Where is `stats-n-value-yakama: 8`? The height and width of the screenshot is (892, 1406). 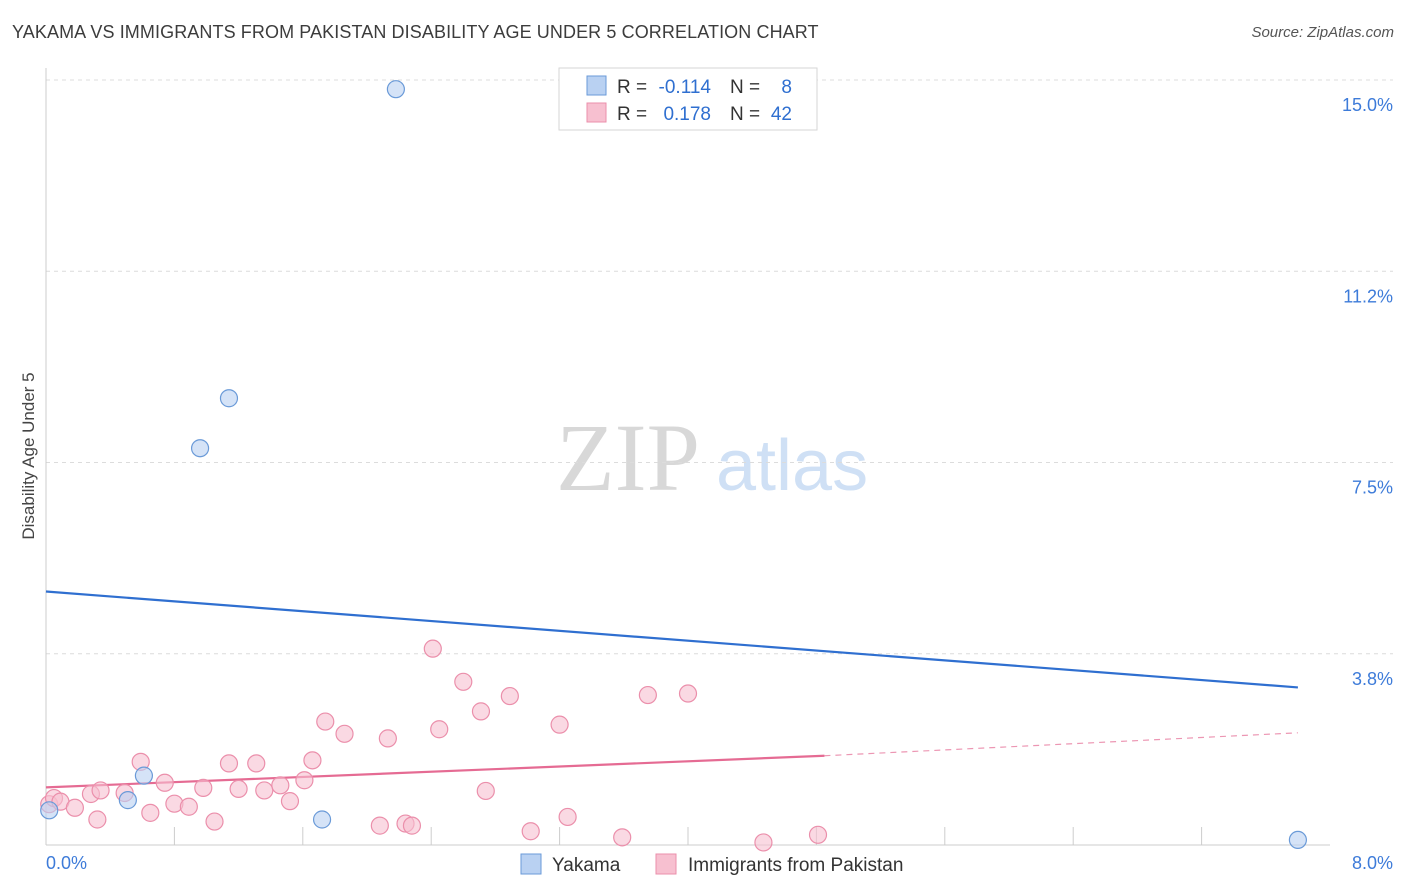
stats-n-value-yakama: 8 is located at coordinates (786, 87).